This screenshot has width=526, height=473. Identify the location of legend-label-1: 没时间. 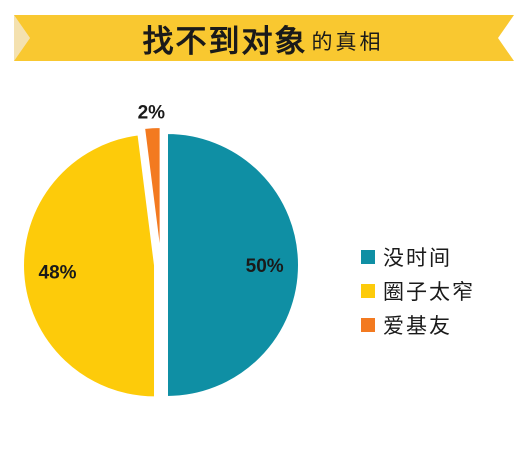
(417, 258).